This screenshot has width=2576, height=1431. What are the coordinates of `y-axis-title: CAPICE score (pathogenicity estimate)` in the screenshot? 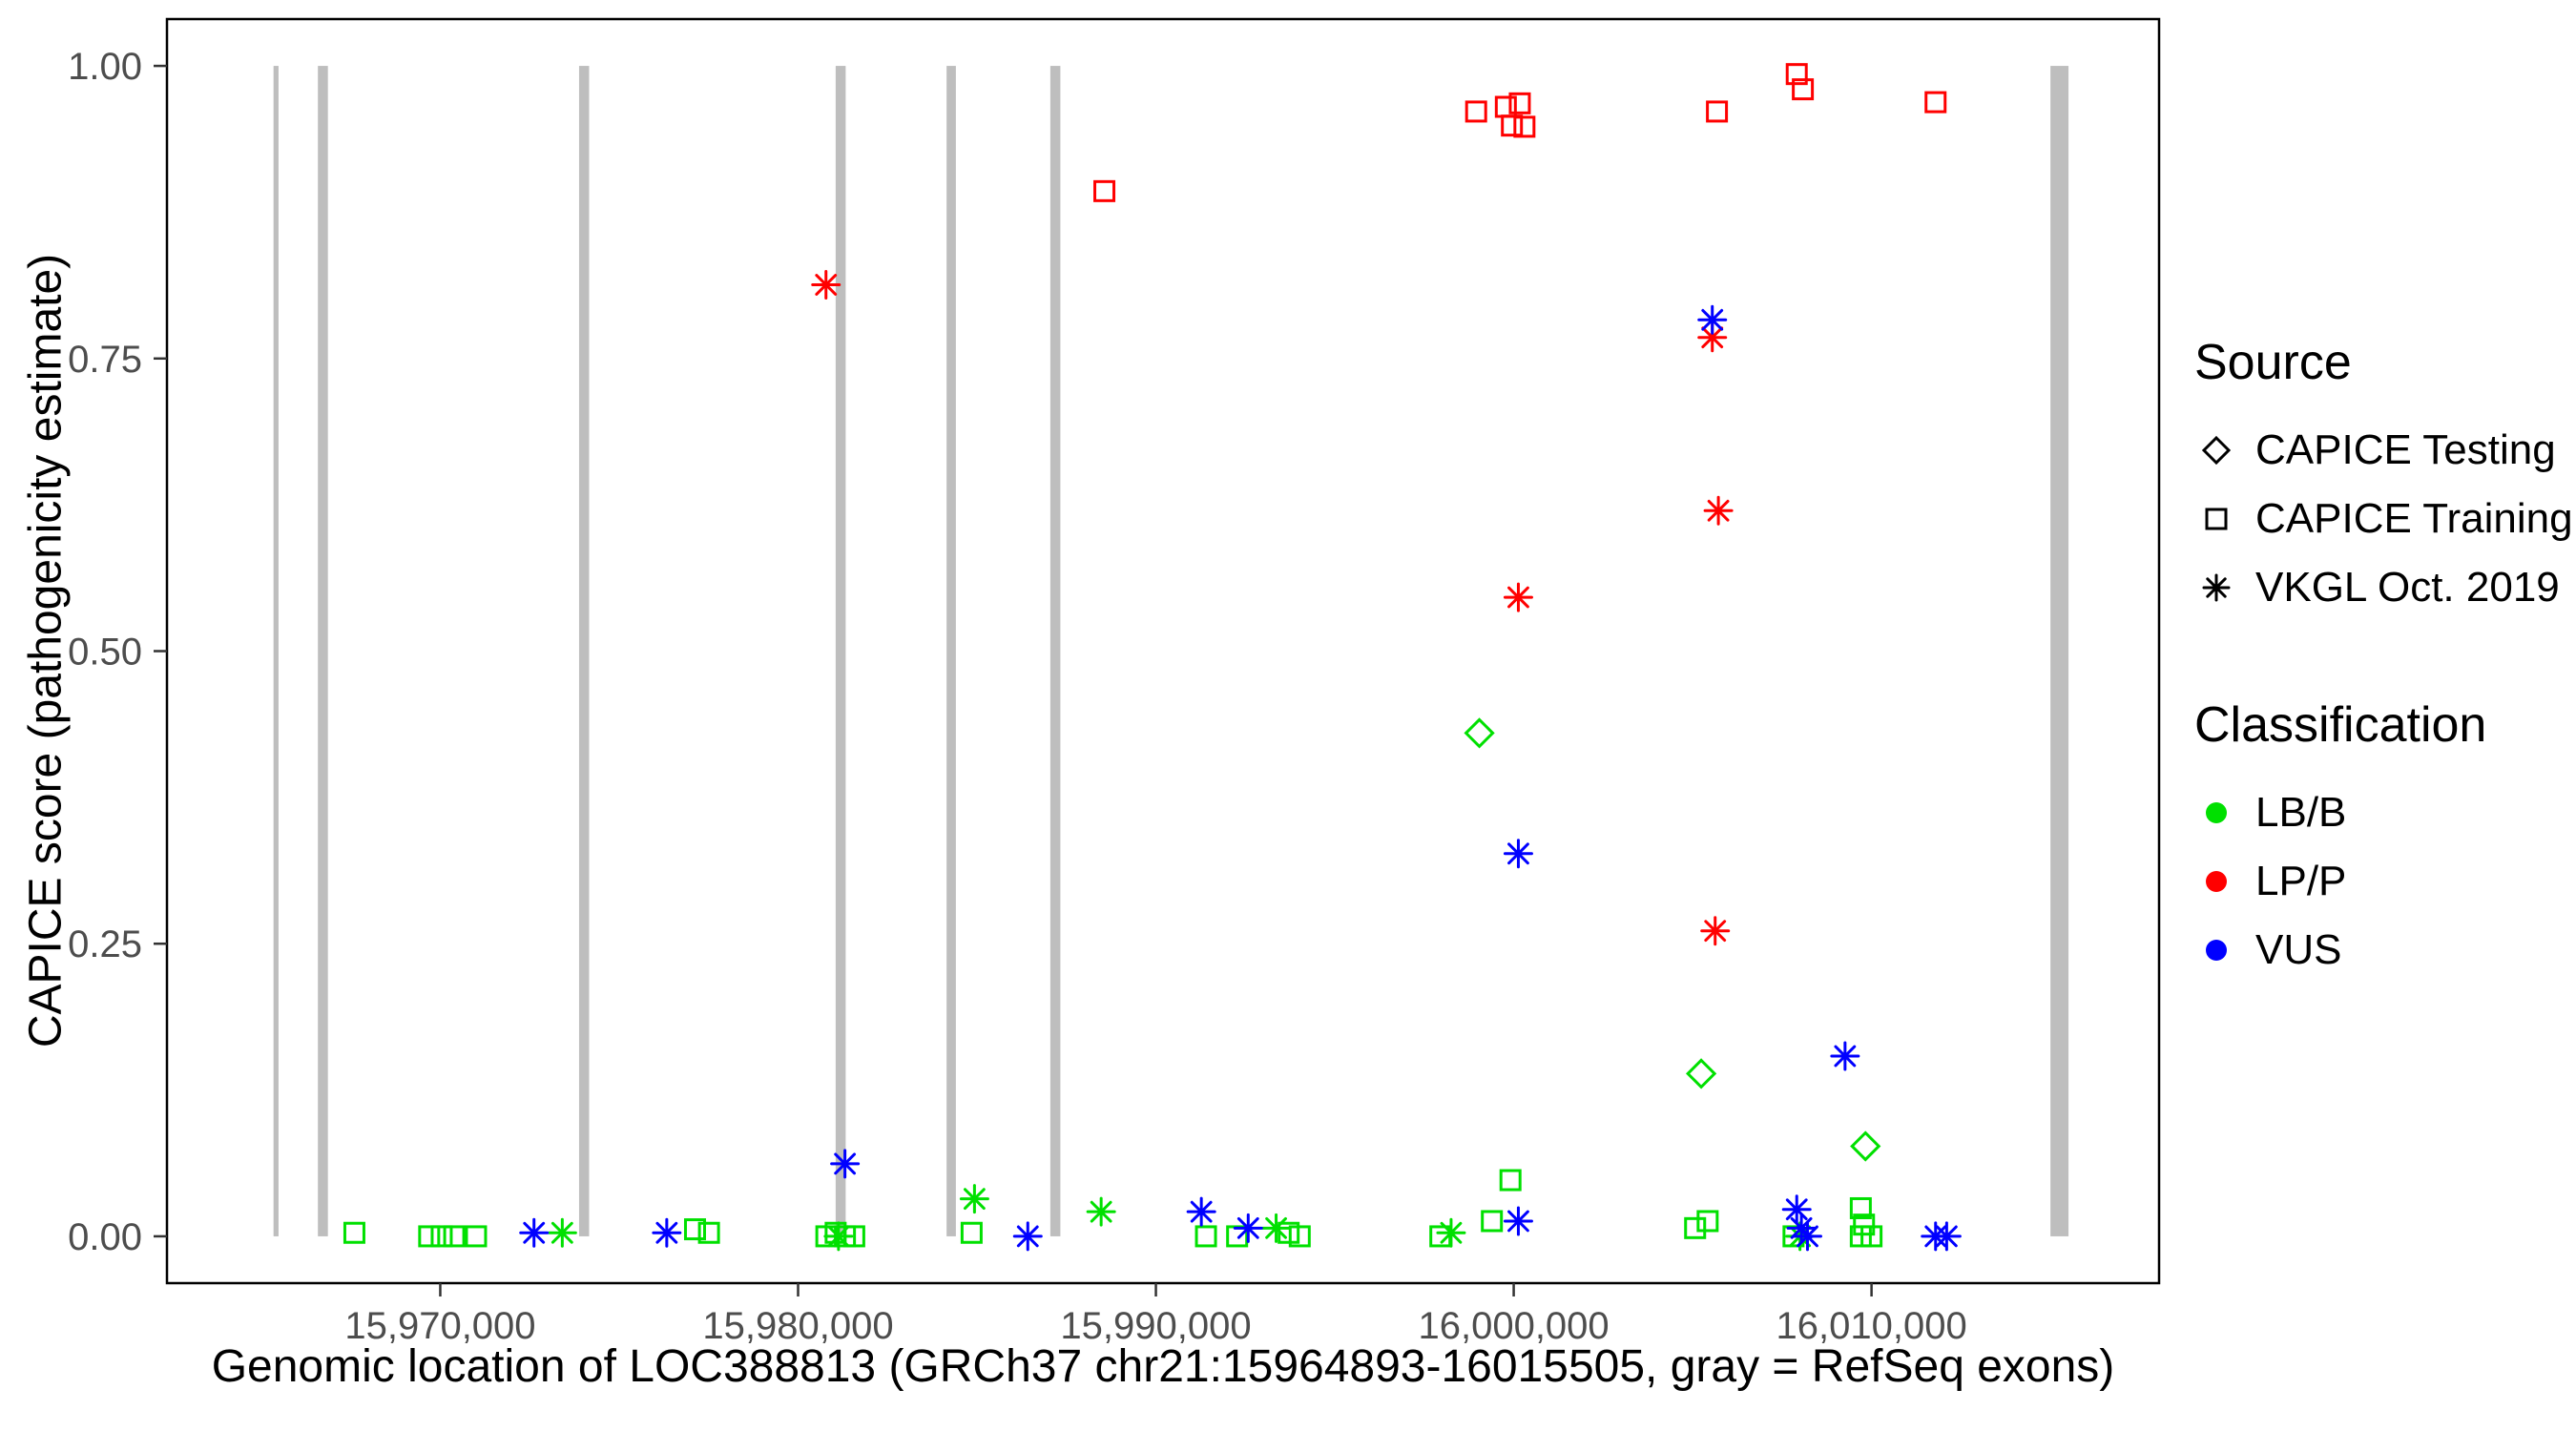 It's located at (46, 650).